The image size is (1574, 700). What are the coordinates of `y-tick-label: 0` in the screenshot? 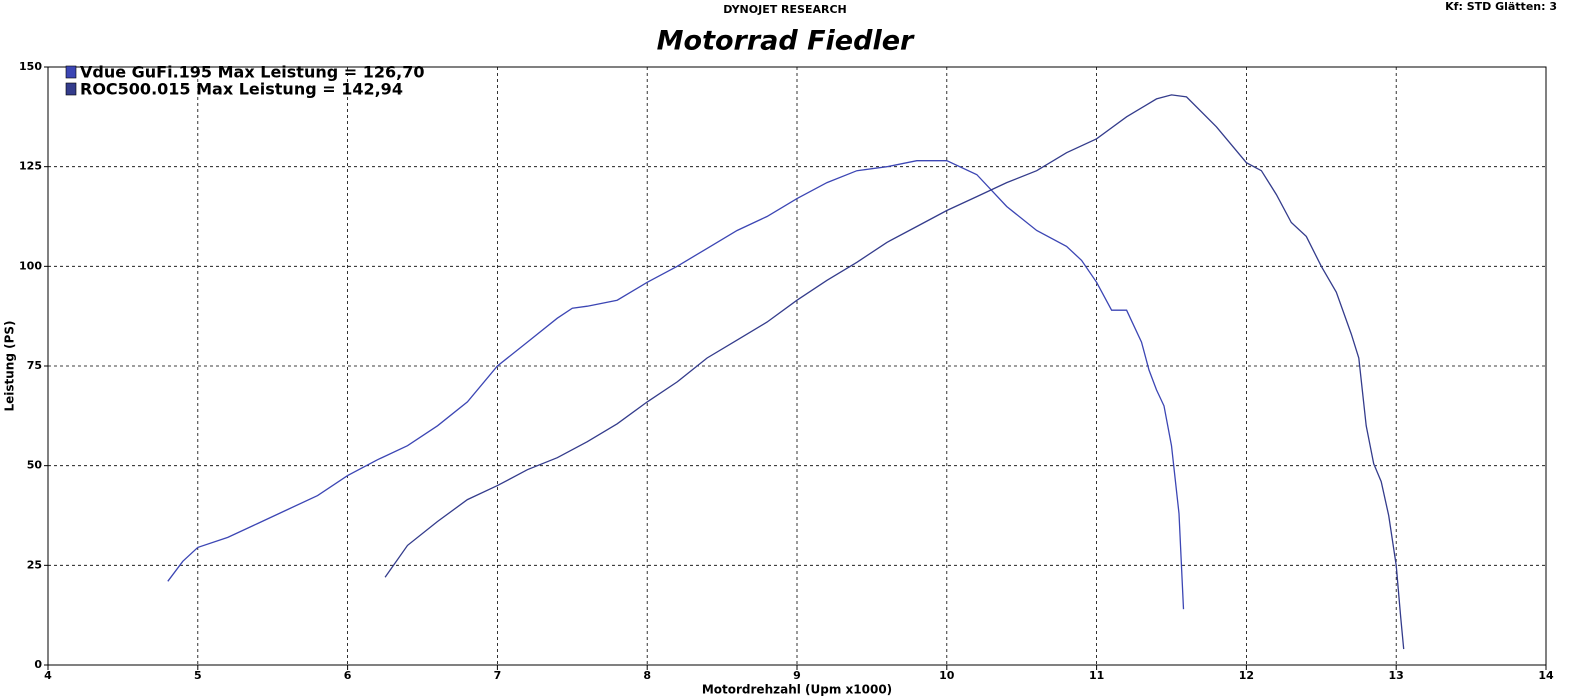 It's located at (38, 664).